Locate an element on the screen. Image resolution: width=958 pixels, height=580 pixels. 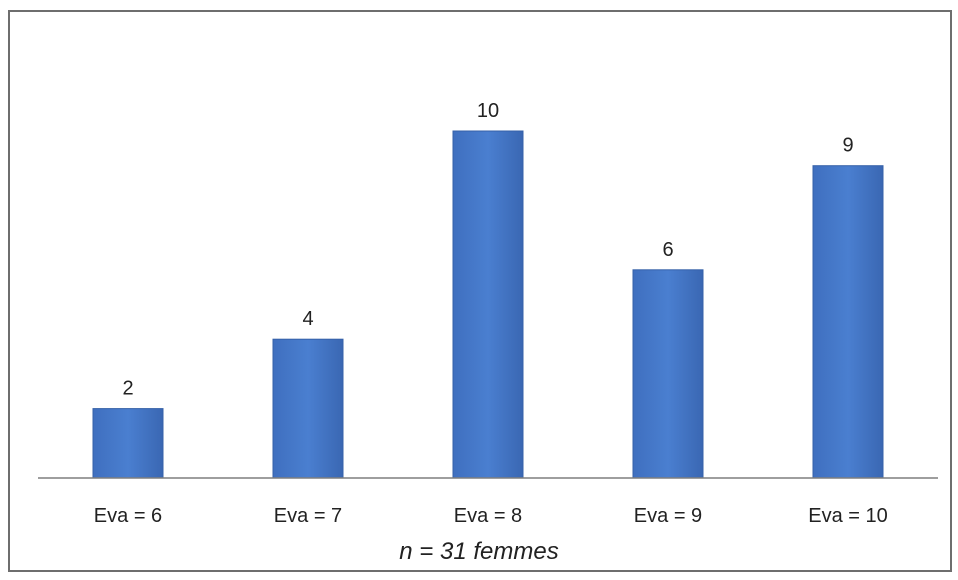
data-label-3: 10 is located at coordinates (488, 111).